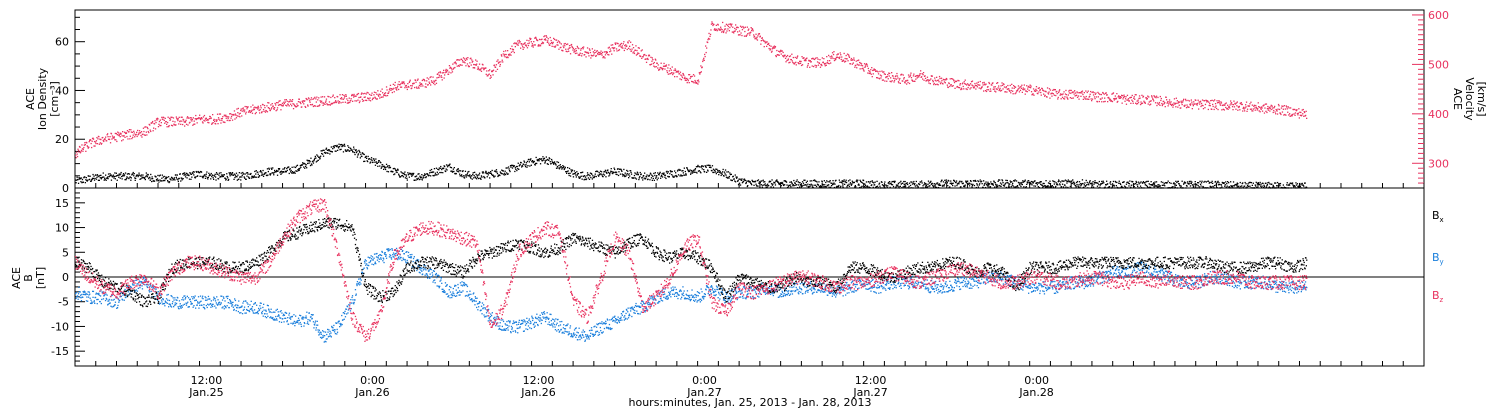 This screenshot has height=410, width=1500. Describe the element at coordinates (62, 203) in the screenshot. I see `b-tick-label: 15` at that location.